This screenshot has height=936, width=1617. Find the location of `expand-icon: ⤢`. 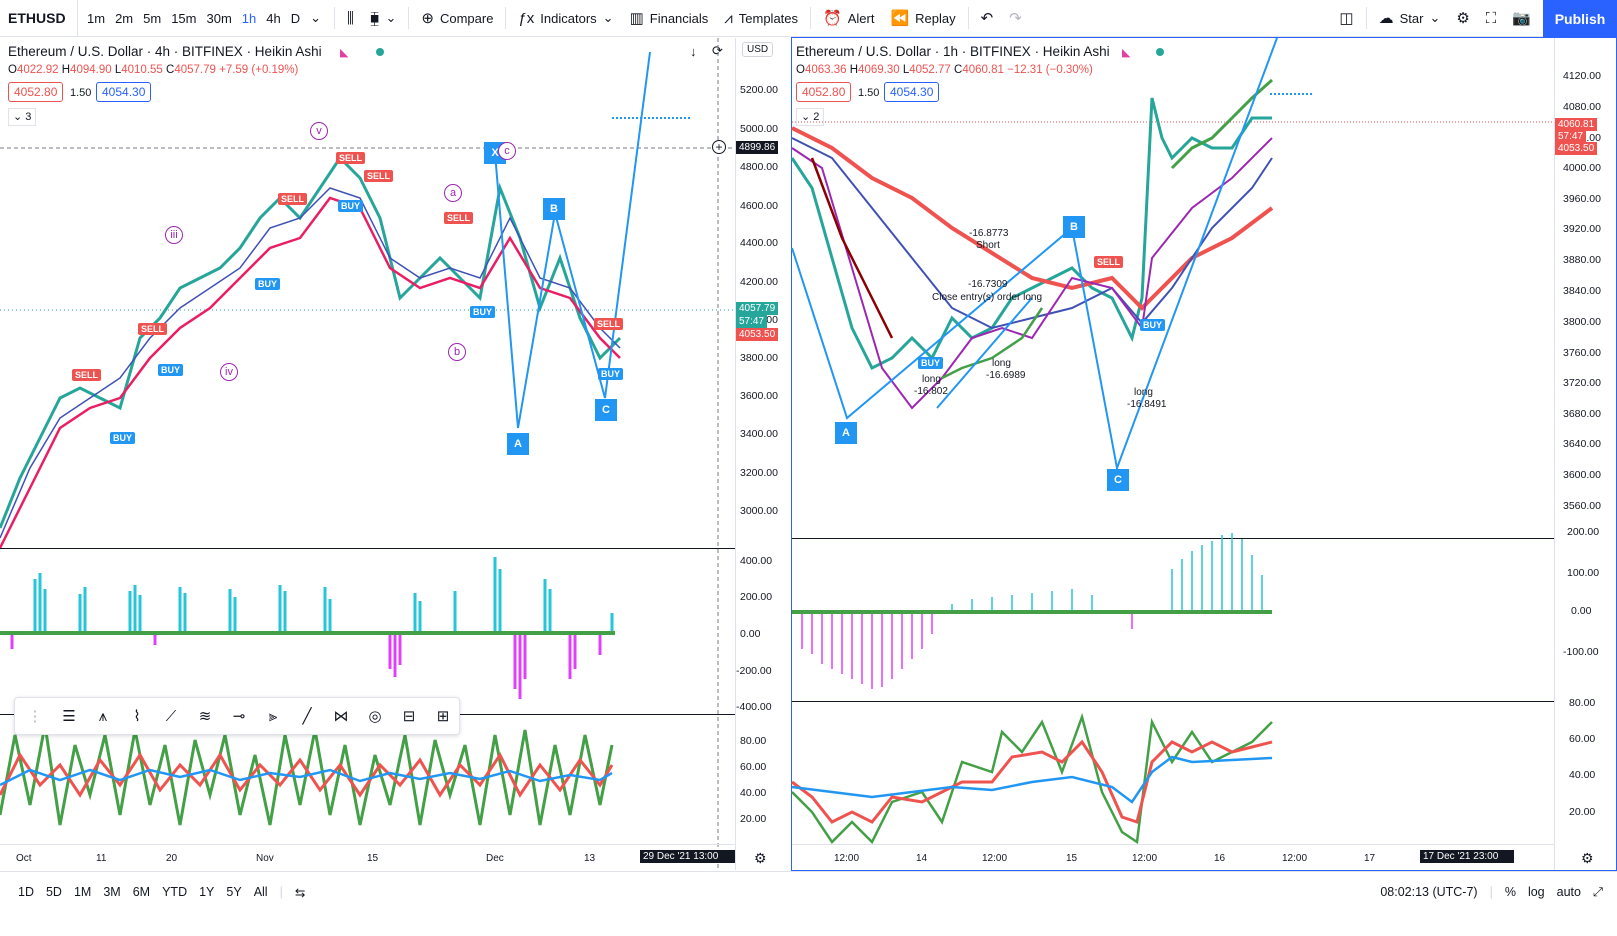

expand-icon: ⤢ is located at coordinates (1597, 891).